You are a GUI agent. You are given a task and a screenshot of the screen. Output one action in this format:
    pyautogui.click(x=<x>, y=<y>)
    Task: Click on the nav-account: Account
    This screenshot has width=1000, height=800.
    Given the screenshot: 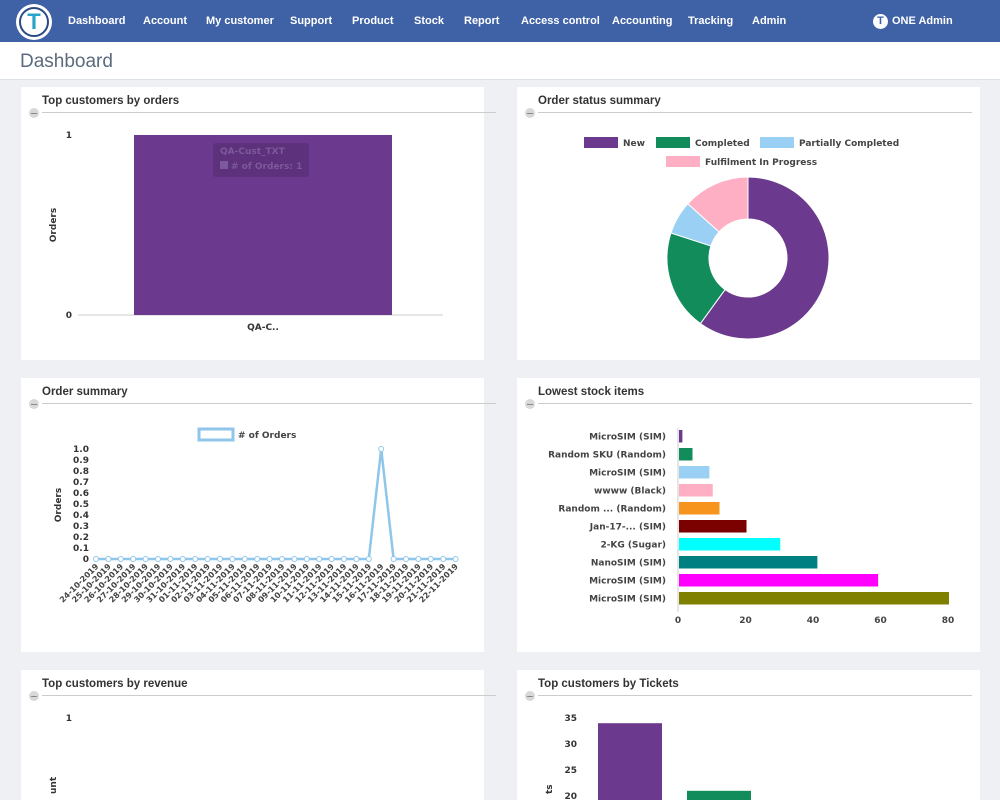 What is the action you would take?
    pyautogui.click(x=165, y=21)
    